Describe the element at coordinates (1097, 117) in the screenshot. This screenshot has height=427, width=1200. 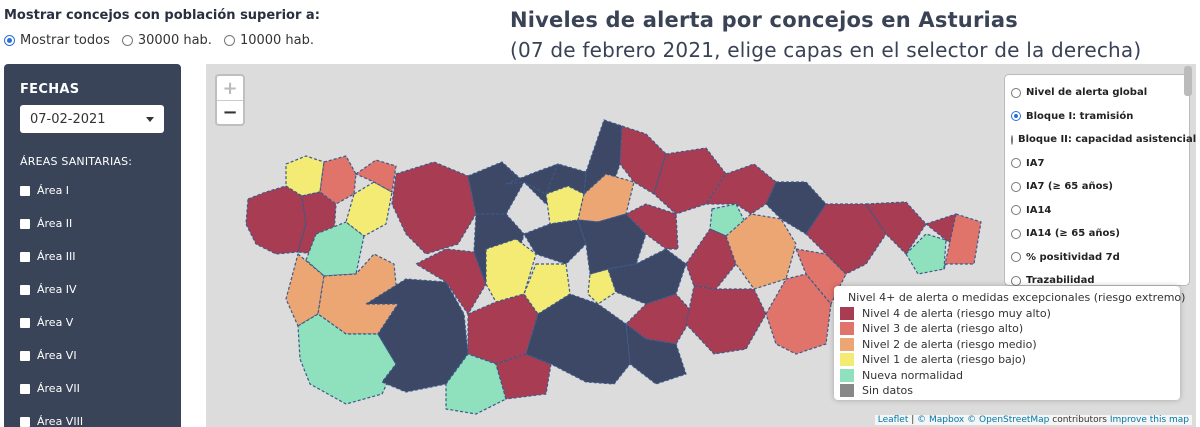
I see `layer-option: Bloque I: tramisión` at that location.